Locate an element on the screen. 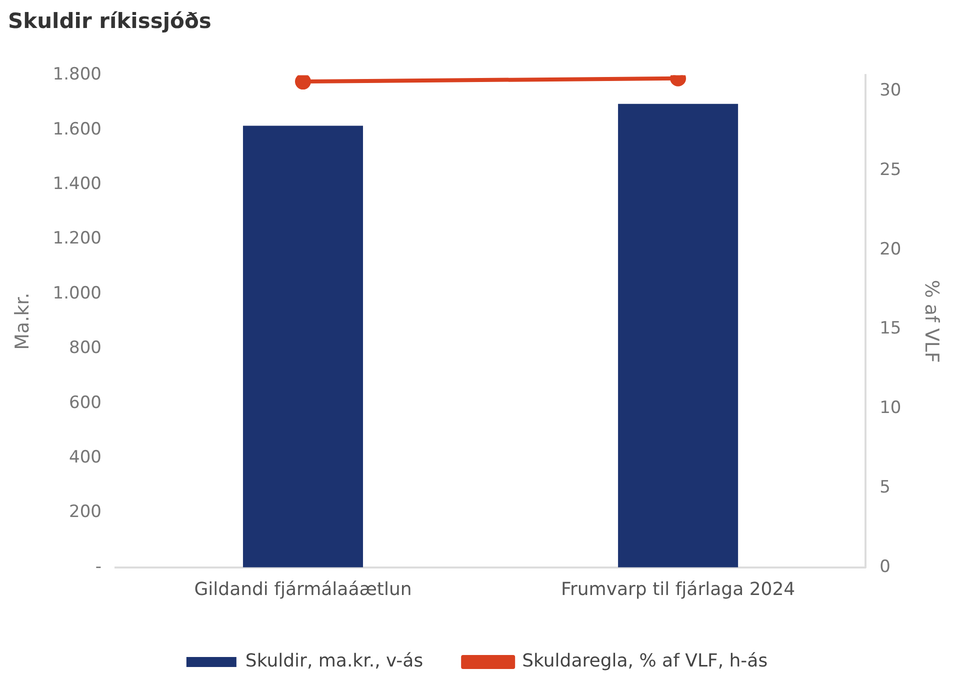 The width and height of the screenshot is (974, 689). y2-axis-title: % af VLF is located at coordinates (931, 321).